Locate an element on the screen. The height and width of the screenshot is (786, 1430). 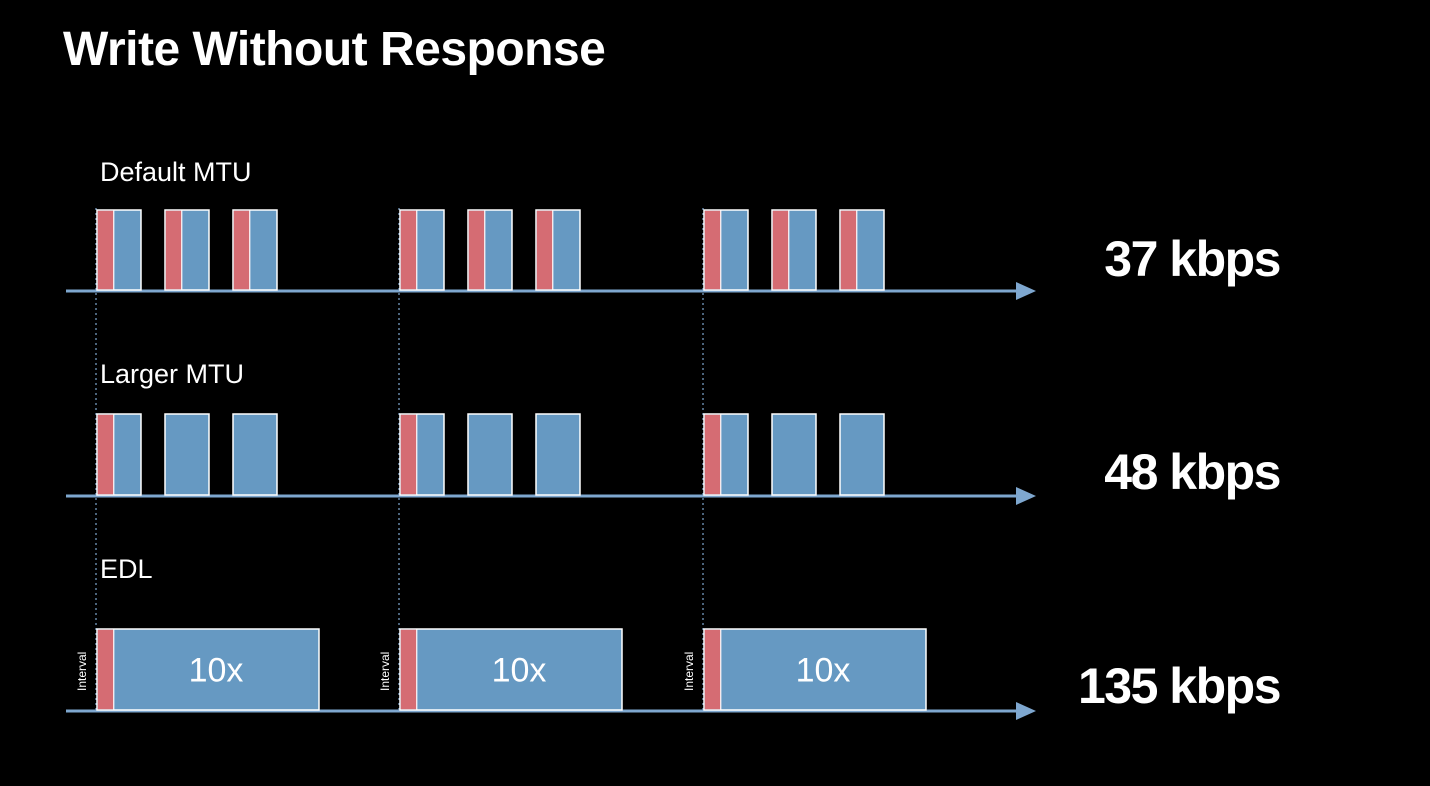
row-label-edl: EDL is located at coordinates (126, 569).